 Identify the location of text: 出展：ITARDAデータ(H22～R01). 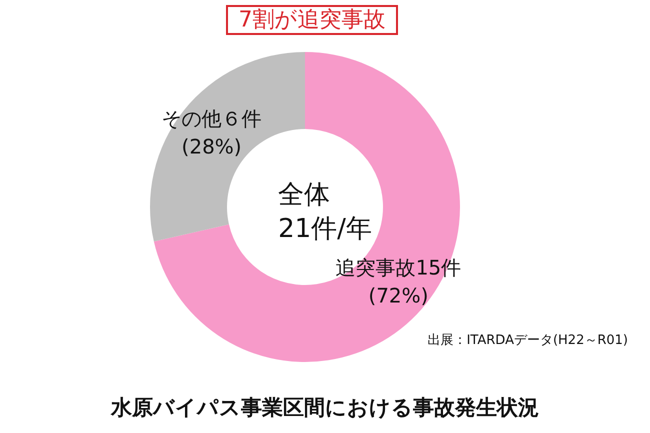
(528, 340).